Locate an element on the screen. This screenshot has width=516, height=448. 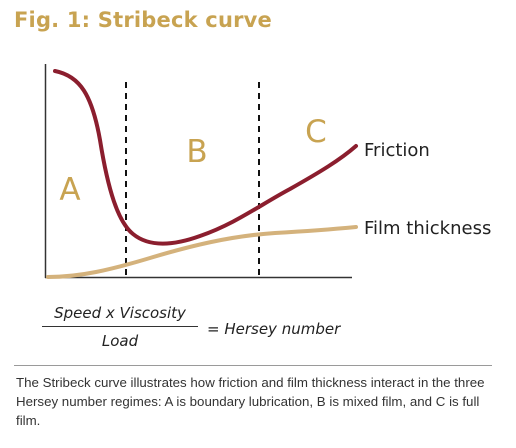
friction-label: Friction is located at coordinates (397, 150).